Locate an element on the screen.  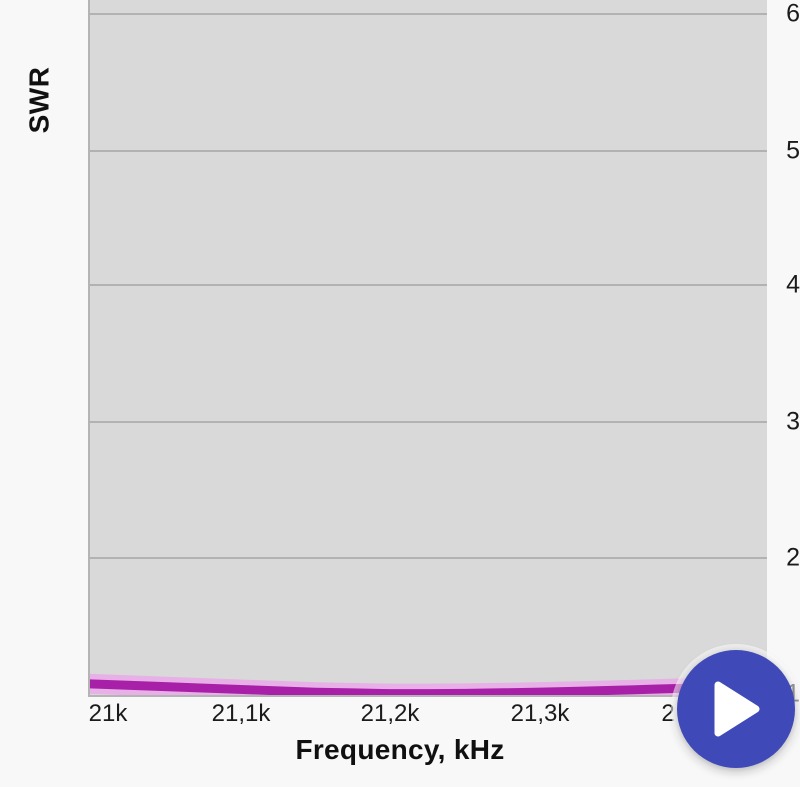
x-tick-label-21-2k: 21,2k is located at coordinates (390, 713).